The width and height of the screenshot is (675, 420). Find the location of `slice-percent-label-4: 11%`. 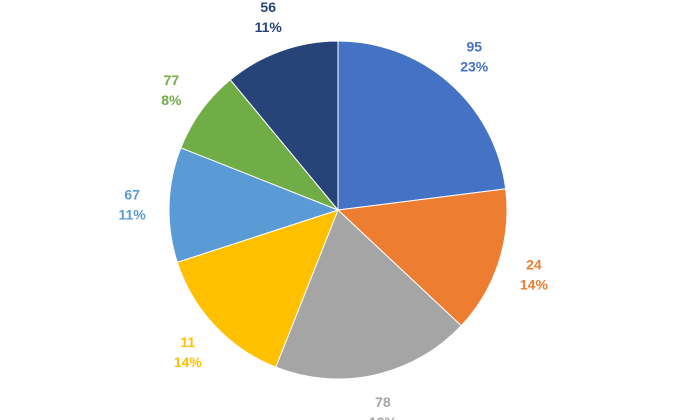

slice-percent-label-4: 11% is located at coordinates (132, 215).